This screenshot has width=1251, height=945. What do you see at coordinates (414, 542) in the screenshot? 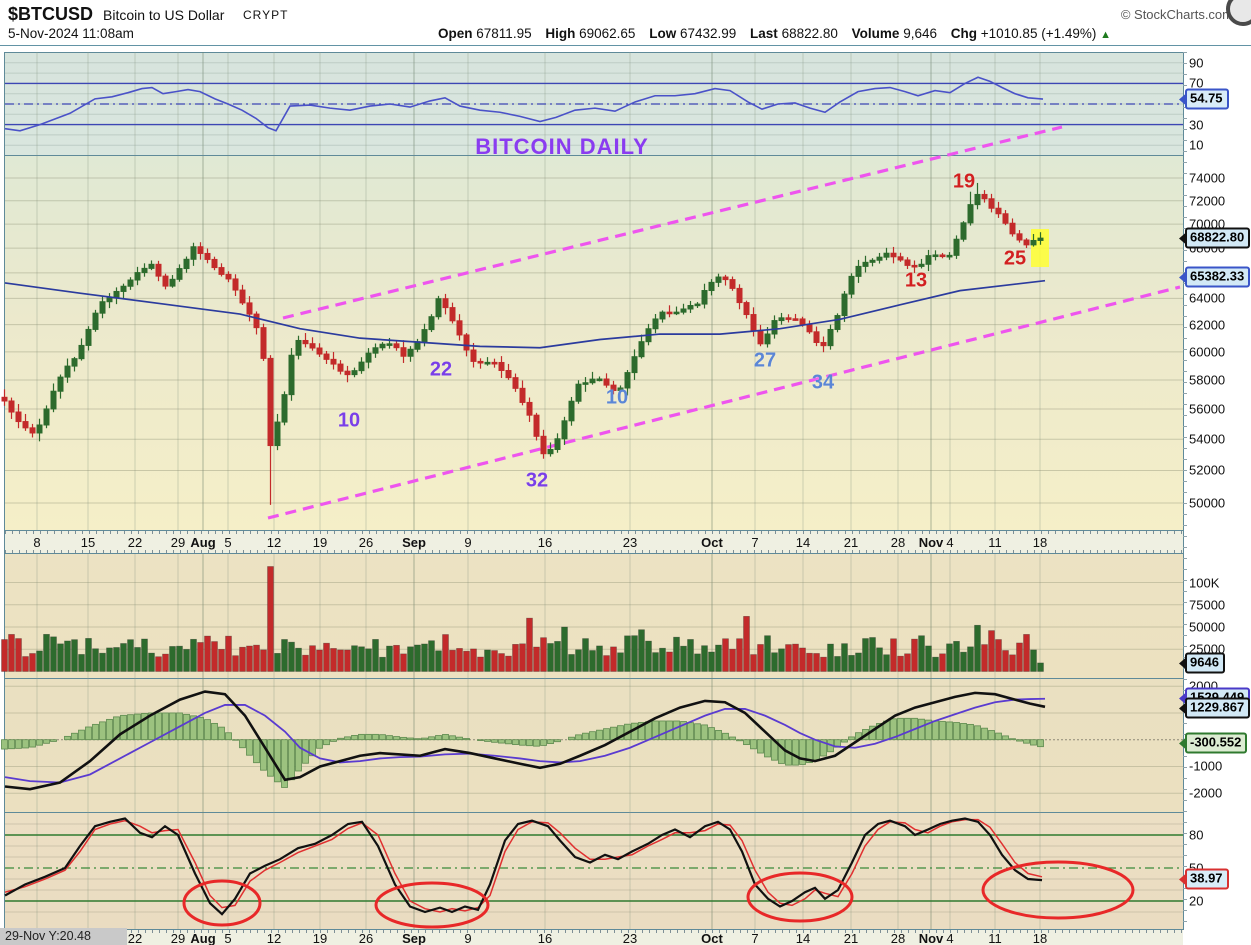
I see `x-axis-label: Sep` at bounding box center [414, 542].